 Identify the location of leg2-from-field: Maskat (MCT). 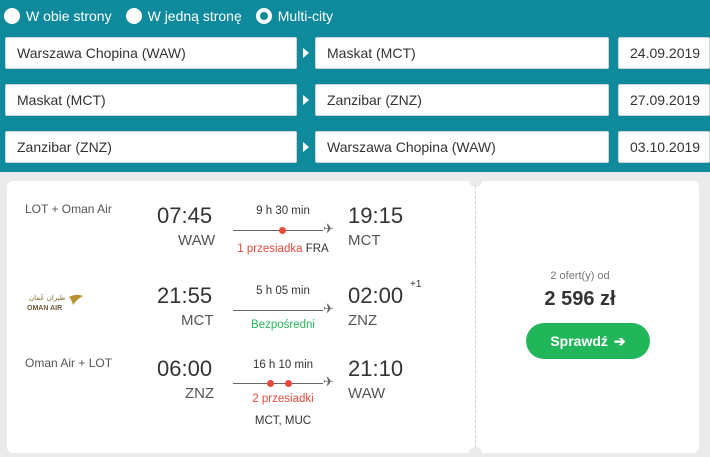
(151, 100).